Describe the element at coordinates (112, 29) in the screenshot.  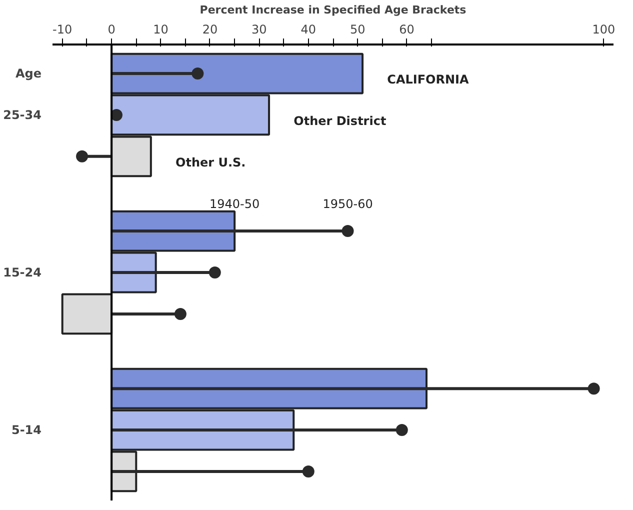
I see `x-tick-label: 0` at that location.